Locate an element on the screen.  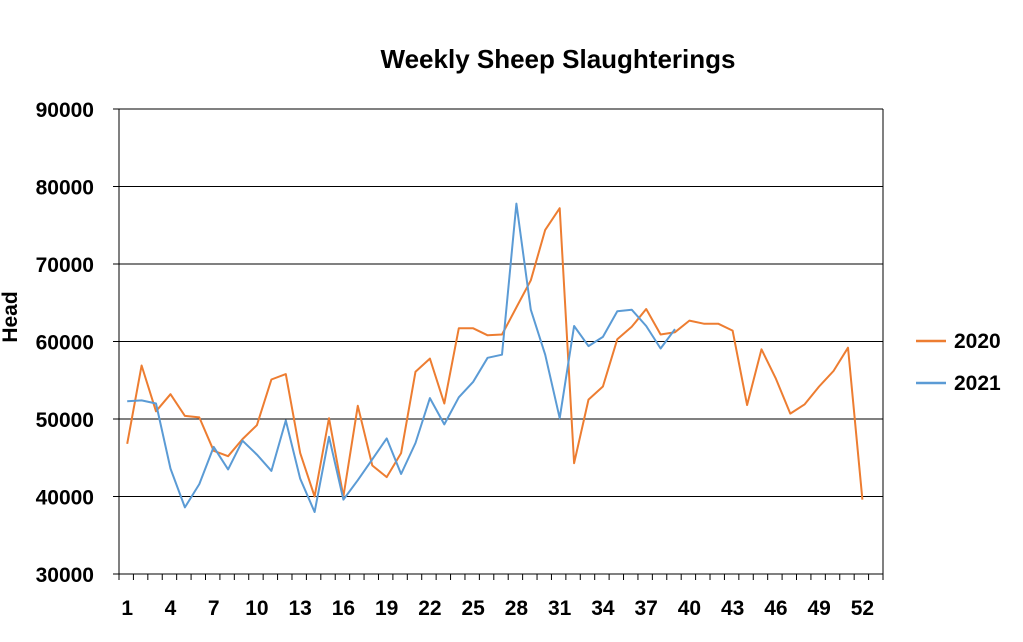
x-tick-label-16: 16 is located at coordinates (343, 608).